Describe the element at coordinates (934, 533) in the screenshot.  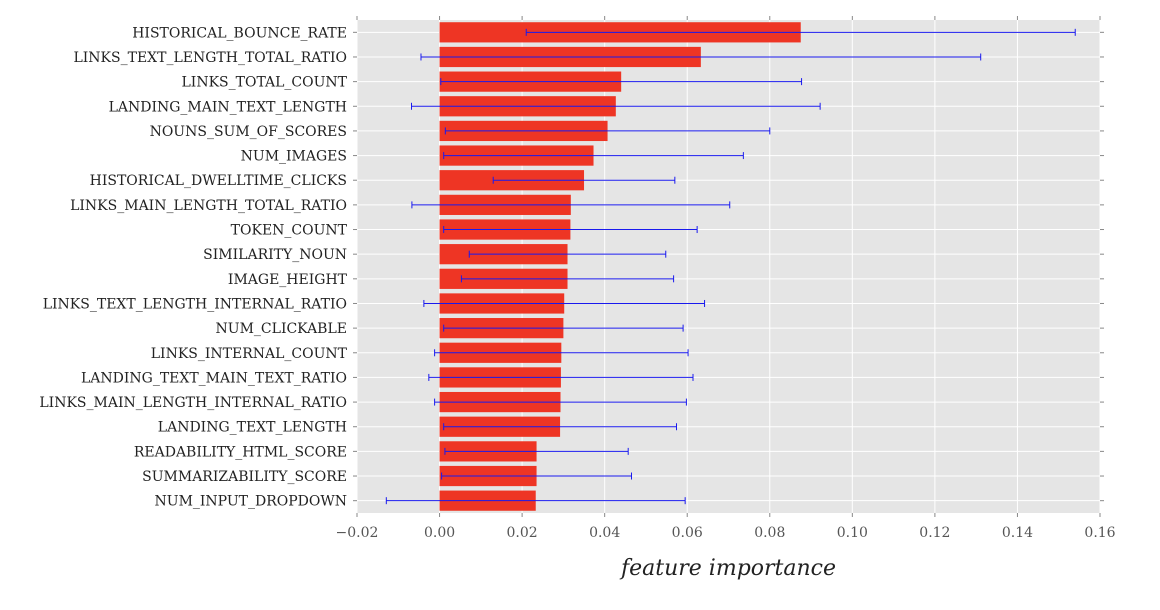
I see `x-tick-label: 0.12` at that location.